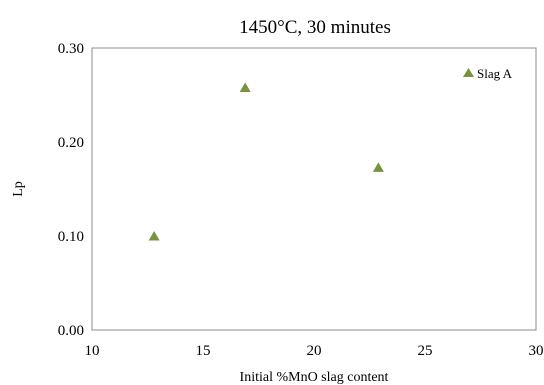  Describe the element at coordinates (425, 351) in the screenshot. I see `x-tick-label: 25` at that location.